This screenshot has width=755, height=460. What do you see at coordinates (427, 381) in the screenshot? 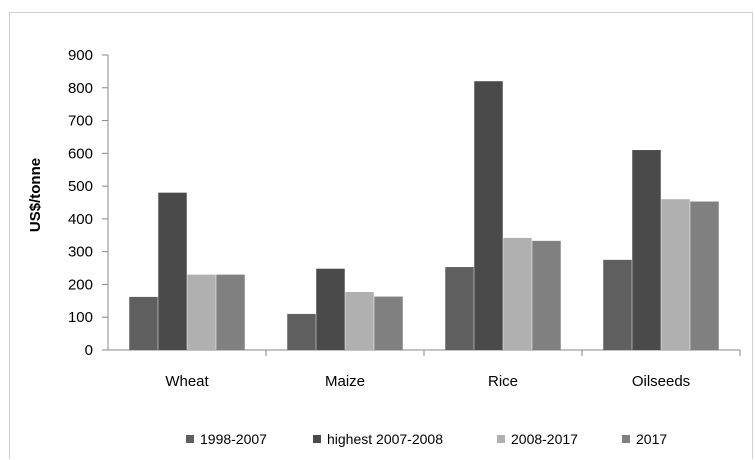
I see `category-labels: Wheat Maize Rice Oilseeds` at bounding box center [427, 381].